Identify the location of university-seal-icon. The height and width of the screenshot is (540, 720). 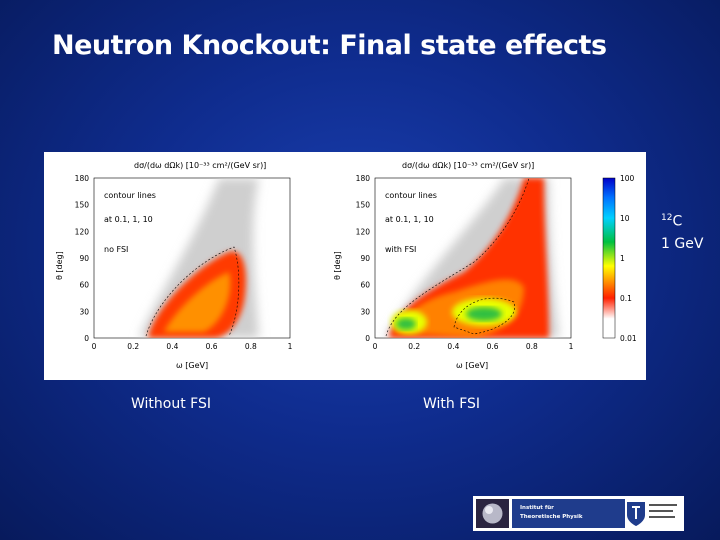
(653, 513).